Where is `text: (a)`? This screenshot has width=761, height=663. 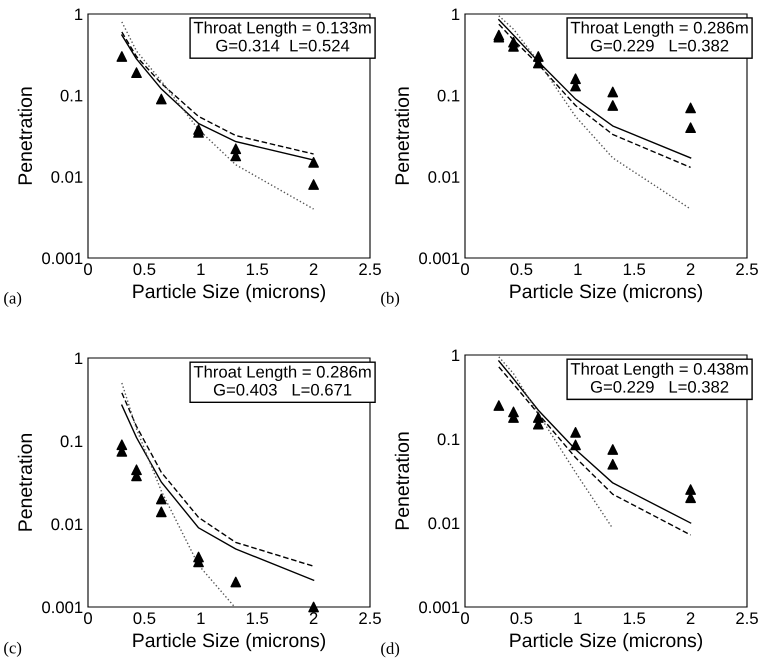 text: (a) is located at coordinates (13, 300).